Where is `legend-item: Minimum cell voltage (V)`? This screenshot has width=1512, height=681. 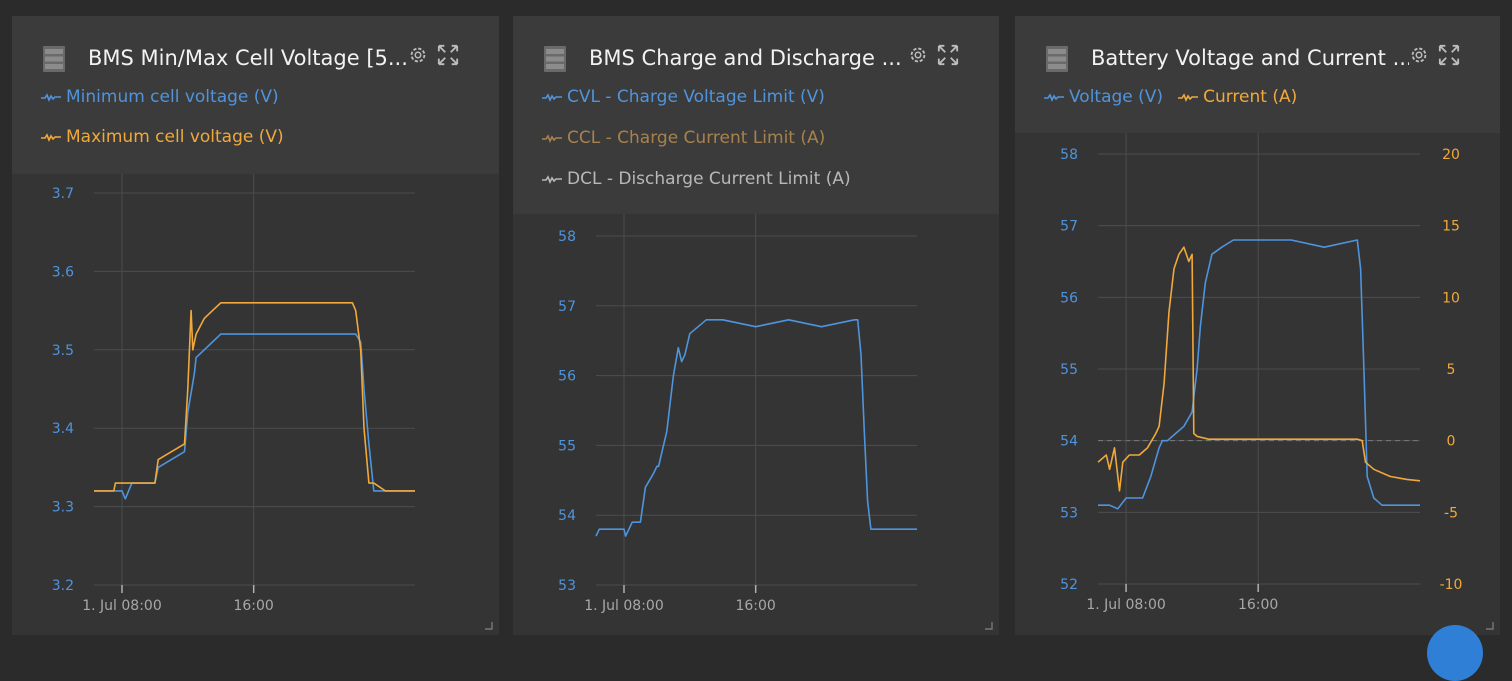 legend-item: Minimum cell voltage (V) is located at coordinates (162, 107).